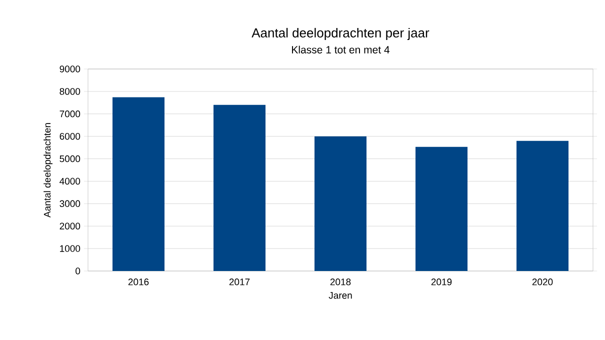 Image resolution: width=605 pixels, height=340 pixels. What do you see at coordinates (48, 170) in the screenshot?
I see `y-axis-title: Aantal deelopdrachten` at bounding box center [48, 170].